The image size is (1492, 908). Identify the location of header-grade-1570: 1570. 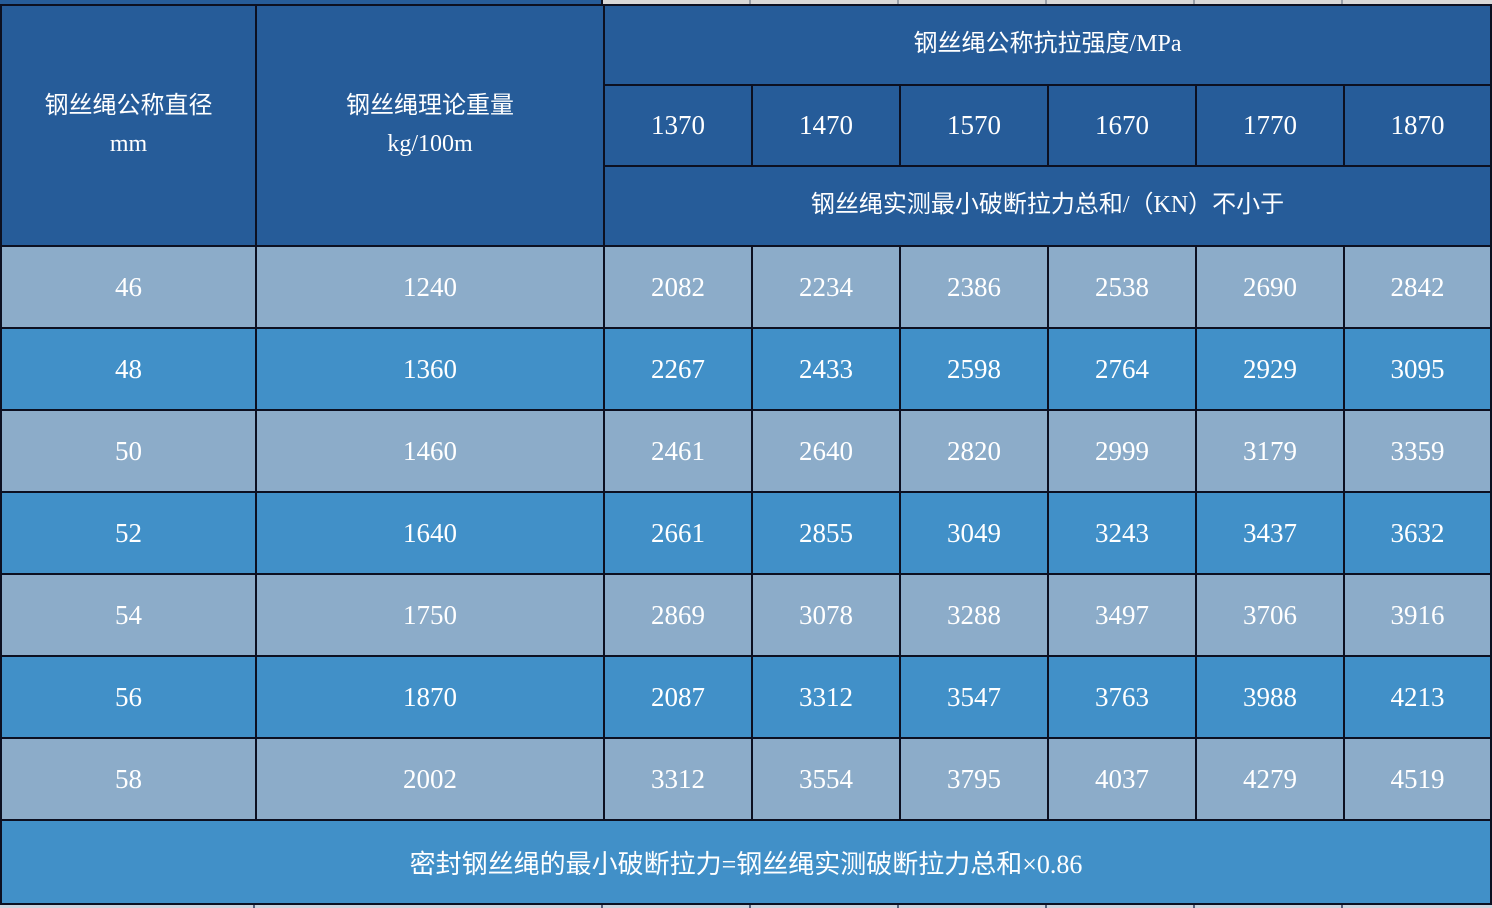
(974, 125).